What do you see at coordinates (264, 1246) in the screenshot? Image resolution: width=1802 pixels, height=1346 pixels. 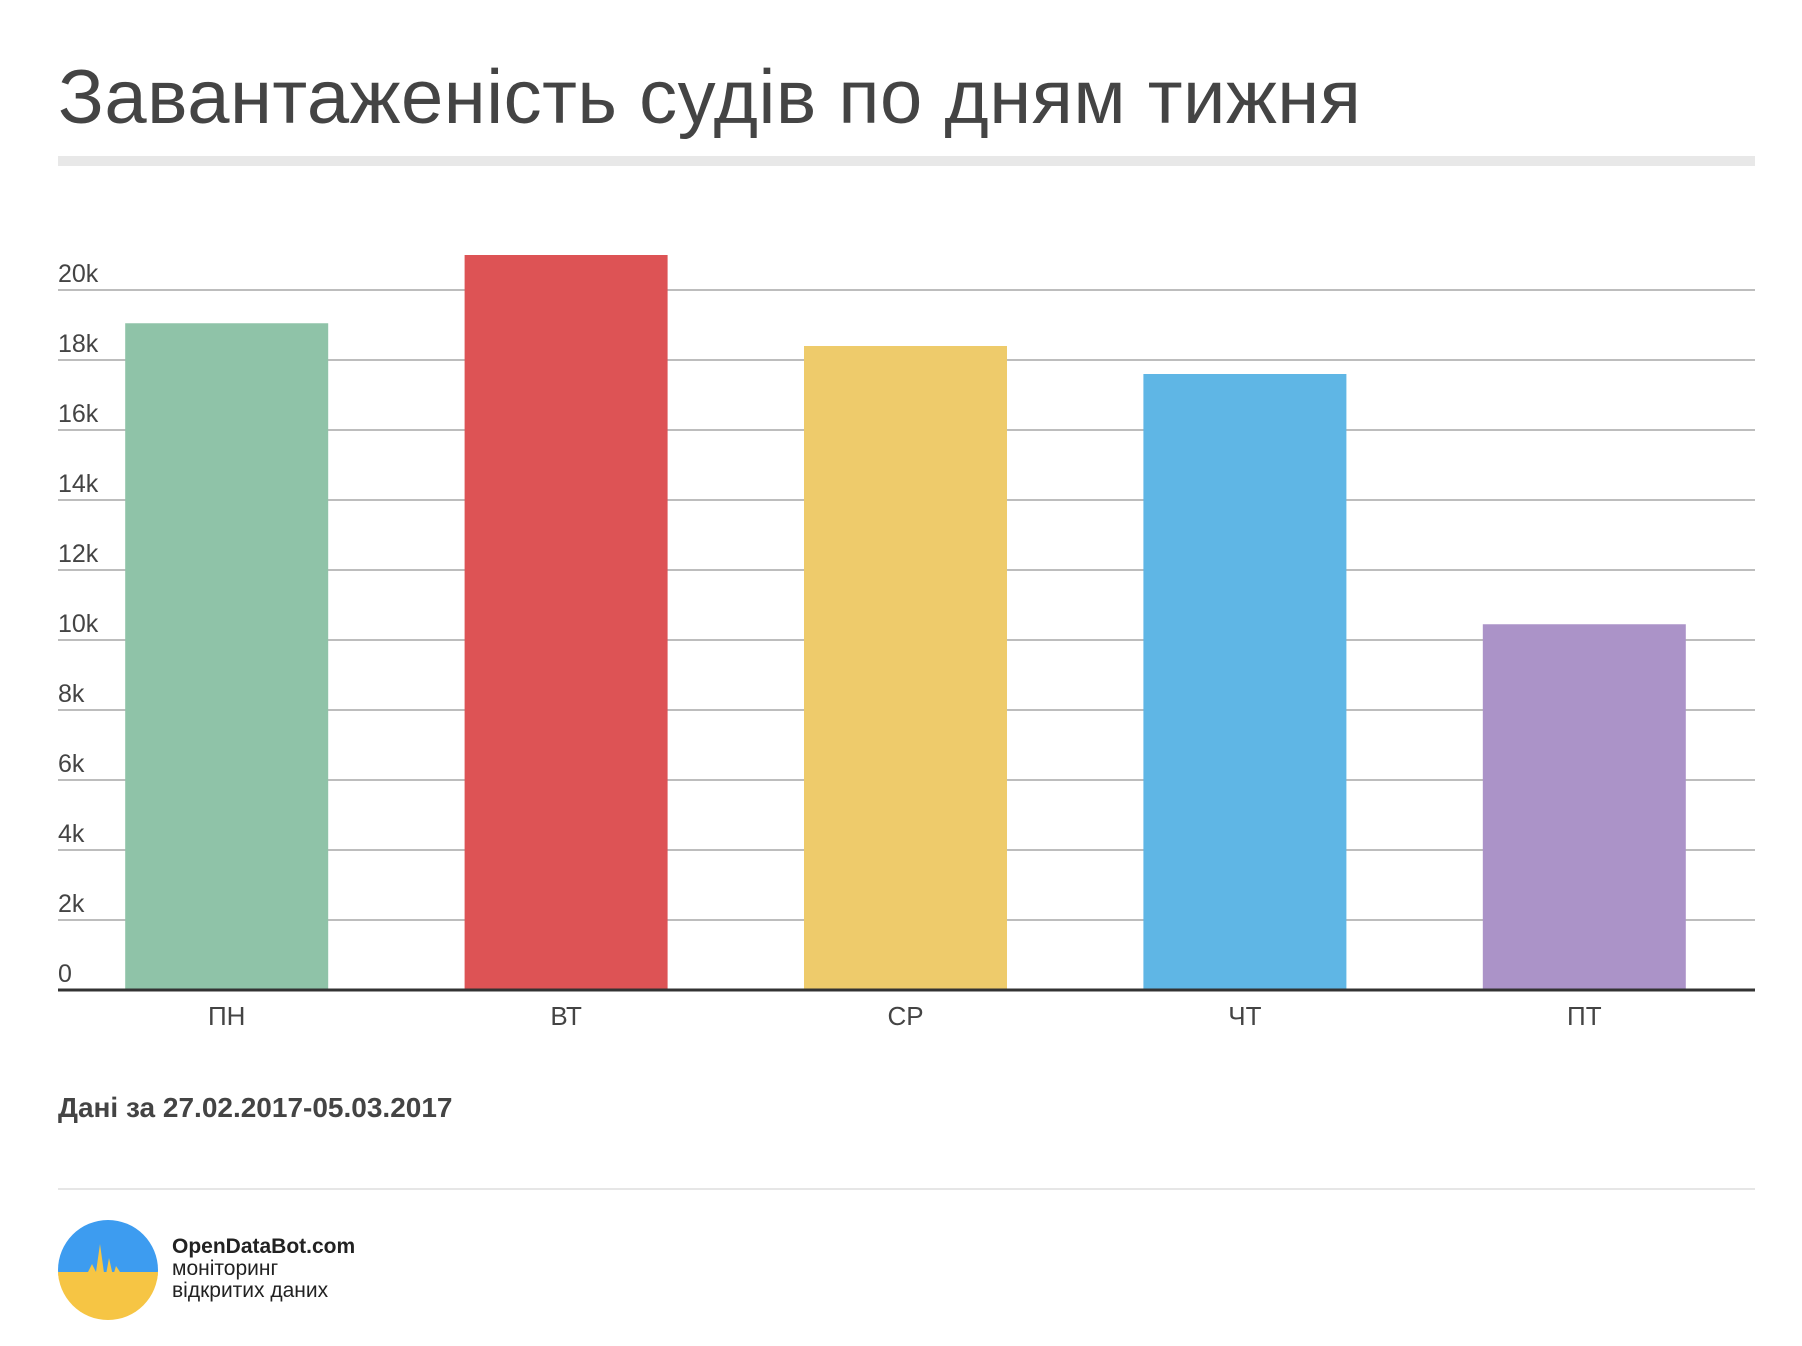 I see `brand-name: OpenDataBot.com` at bounding box center [264, 1246].